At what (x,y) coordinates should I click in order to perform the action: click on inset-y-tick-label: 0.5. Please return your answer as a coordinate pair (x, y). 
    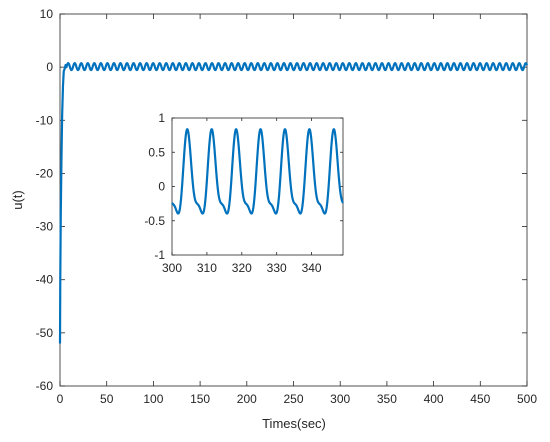
    Looking at the image, I should click on (156, 152).